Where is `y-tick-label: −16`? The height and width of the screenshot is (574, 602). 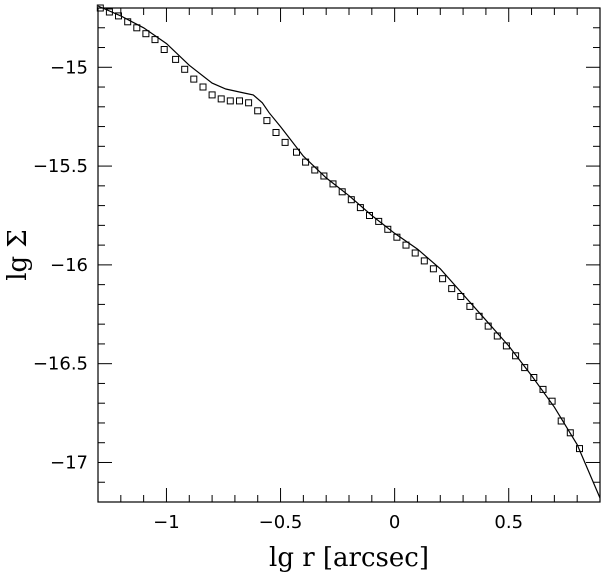
y-tick-label: −16 is located at coordinates (69, 265).